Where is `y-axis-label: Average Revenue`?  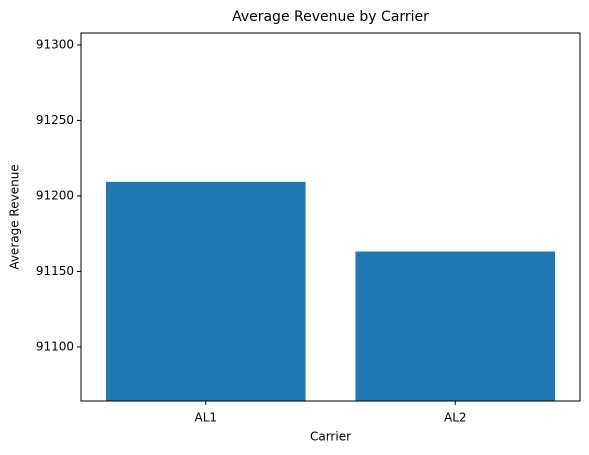
y-axis-label: Average Revenue is located at coordinates (15, 216).